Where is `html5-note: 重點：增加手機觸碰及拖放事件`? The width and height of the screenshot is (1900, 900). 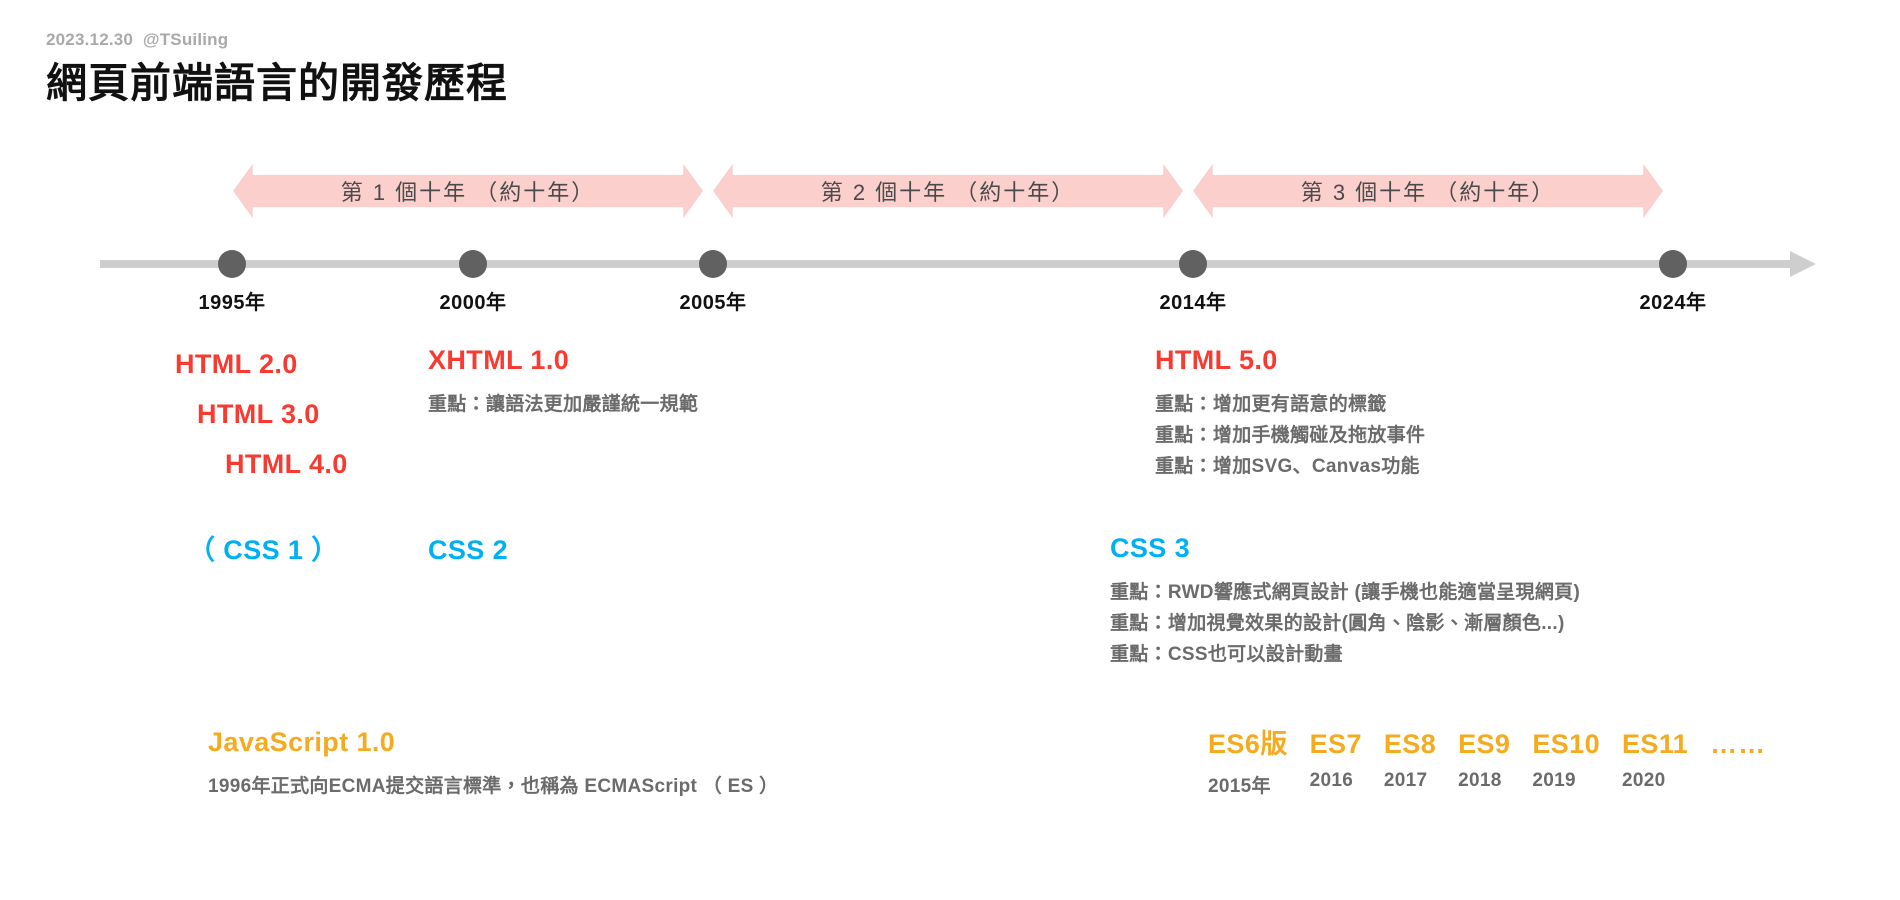 html5-note: 重點：增加手機觸碰及拖放事件 is located at coordinates (1290, 435).